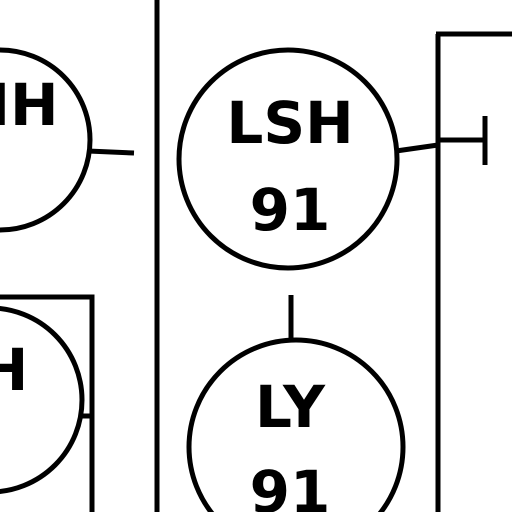 The image size is (512, 512). What do you see at coordinates (111, 152) in the screenshot?
I see `left-top-connection-line` at bounding box center [111, 152].